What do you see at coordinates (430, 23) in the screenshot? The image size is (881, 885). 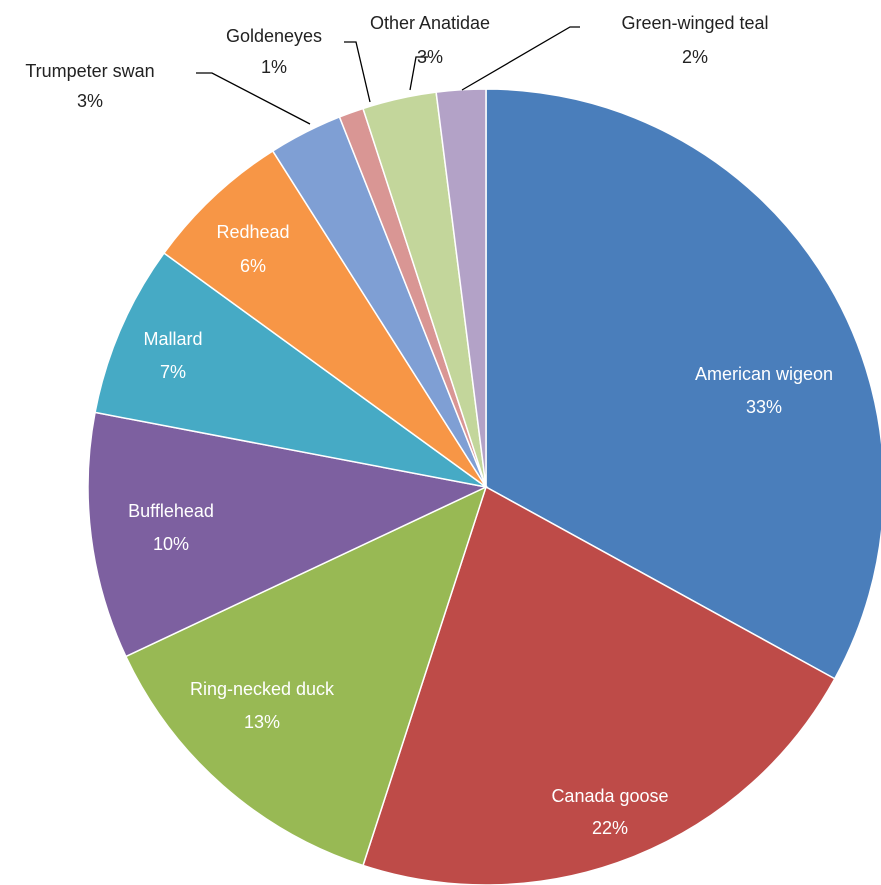 I see `category-label: Other Anatidae` at bounding box center [430, 23].